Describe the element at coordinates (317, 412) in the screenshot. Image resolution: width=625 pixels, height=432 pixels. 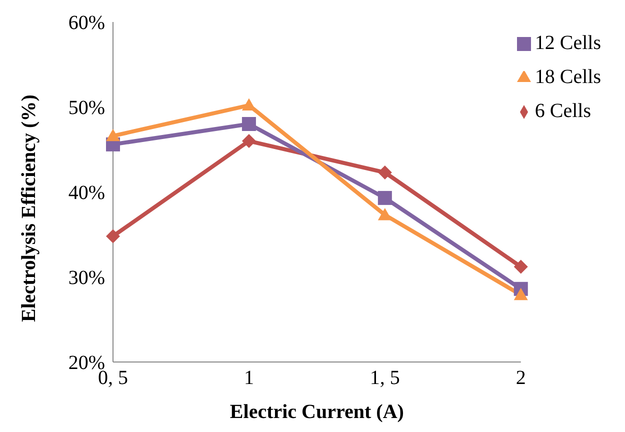
I see `x-axis-title: Electric Current (A)` at that location.